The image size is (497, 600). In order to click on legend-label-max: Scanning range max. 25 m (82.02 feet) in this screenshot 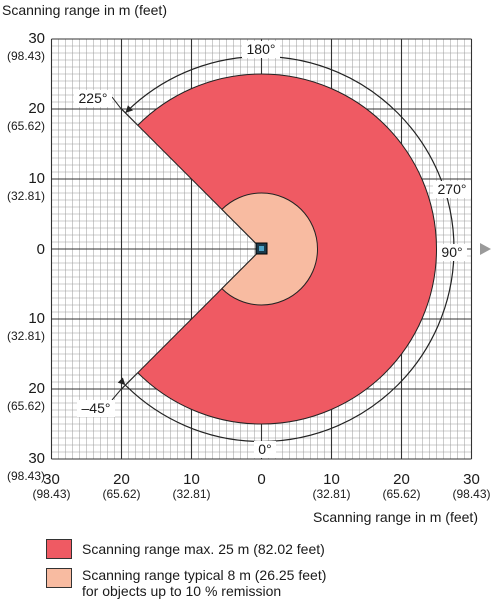, I will do `click(203, 549)`.